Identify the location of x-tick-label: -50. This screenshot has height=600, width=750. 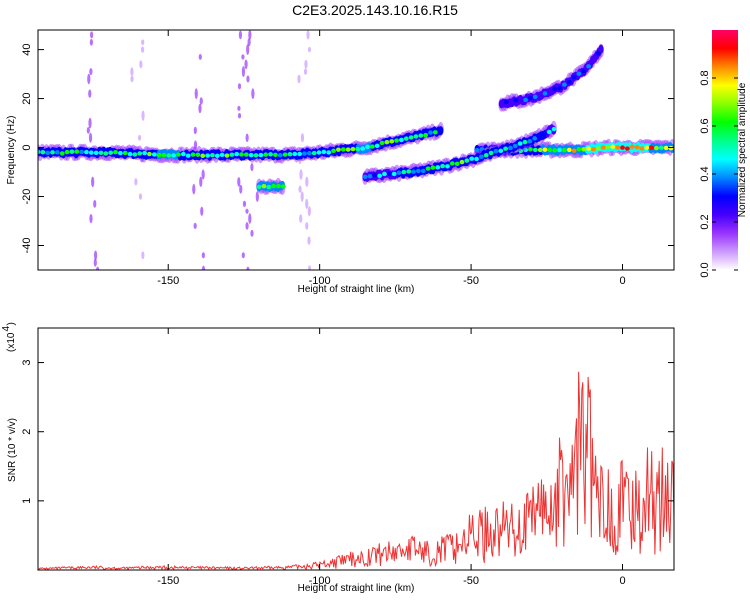
(471, 581).